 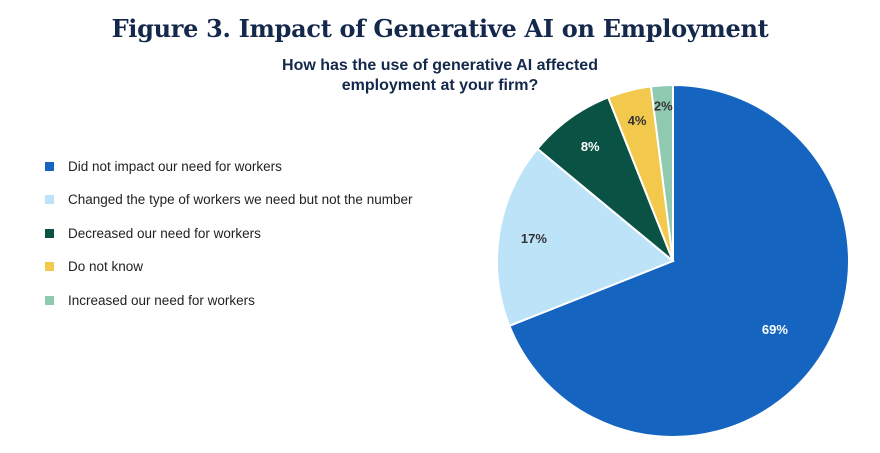 What do you see at coordinates (590, 146) in the screenshot?
I see `pie-label-2: 8%` at bounding box center [590, 146].